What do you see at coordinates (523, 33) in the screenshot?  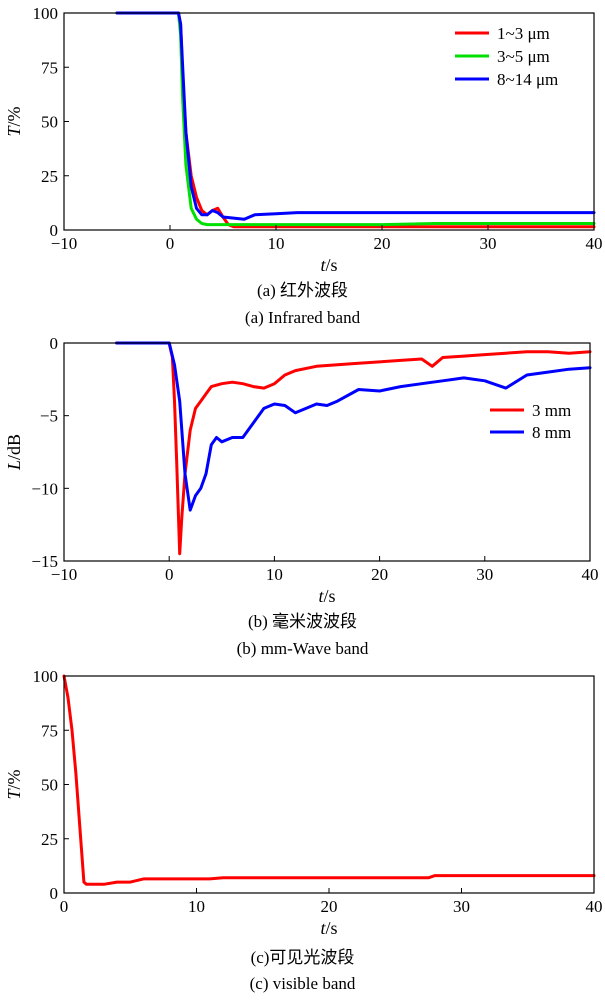 I see `legend-label: 1~3 μm` at bounding box center [523, 33].